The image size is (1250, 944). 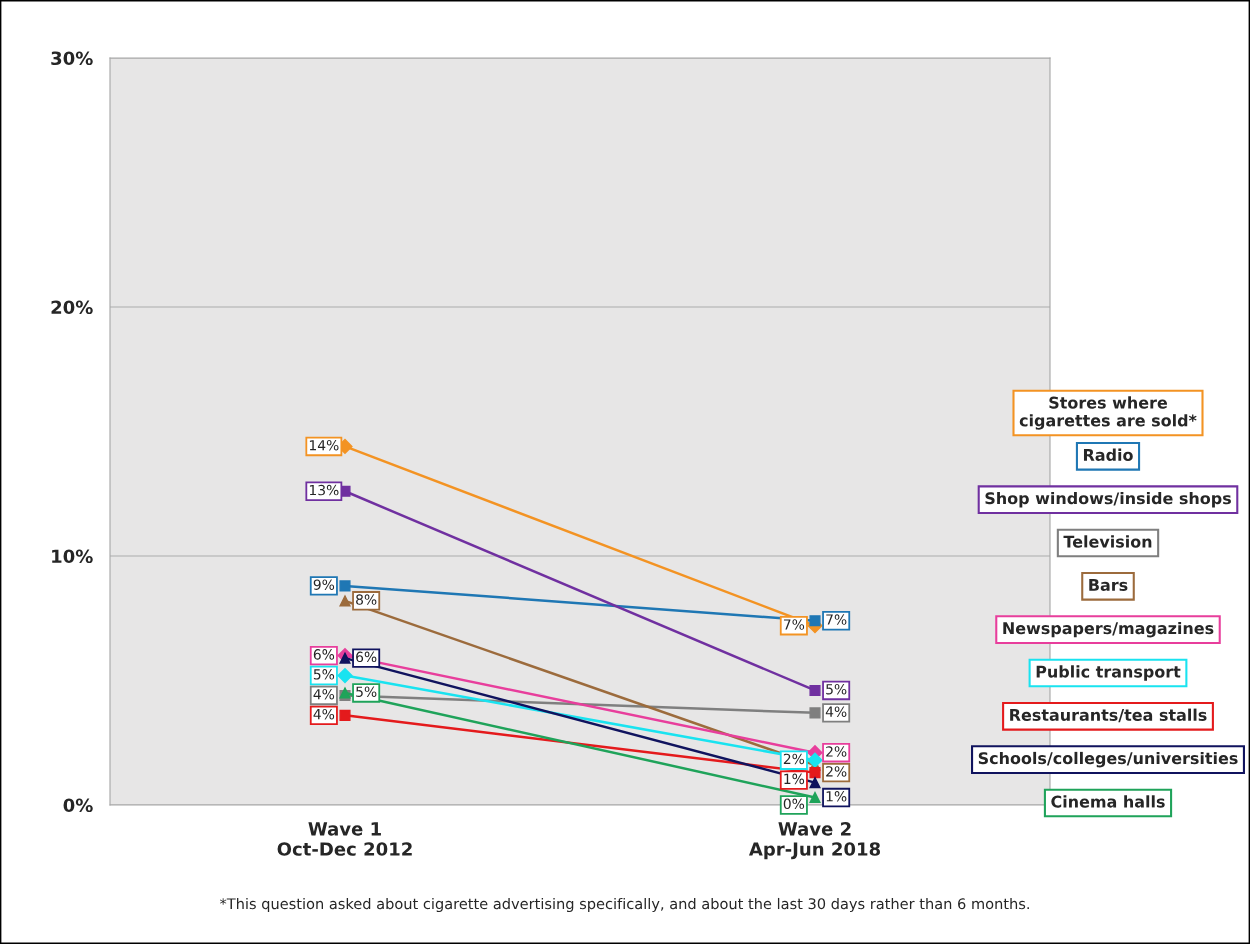 What do you see at coordinates (72, 58) in the screenshot?
I see `y-tick-label: 30%` at bounding box center [72, 58].